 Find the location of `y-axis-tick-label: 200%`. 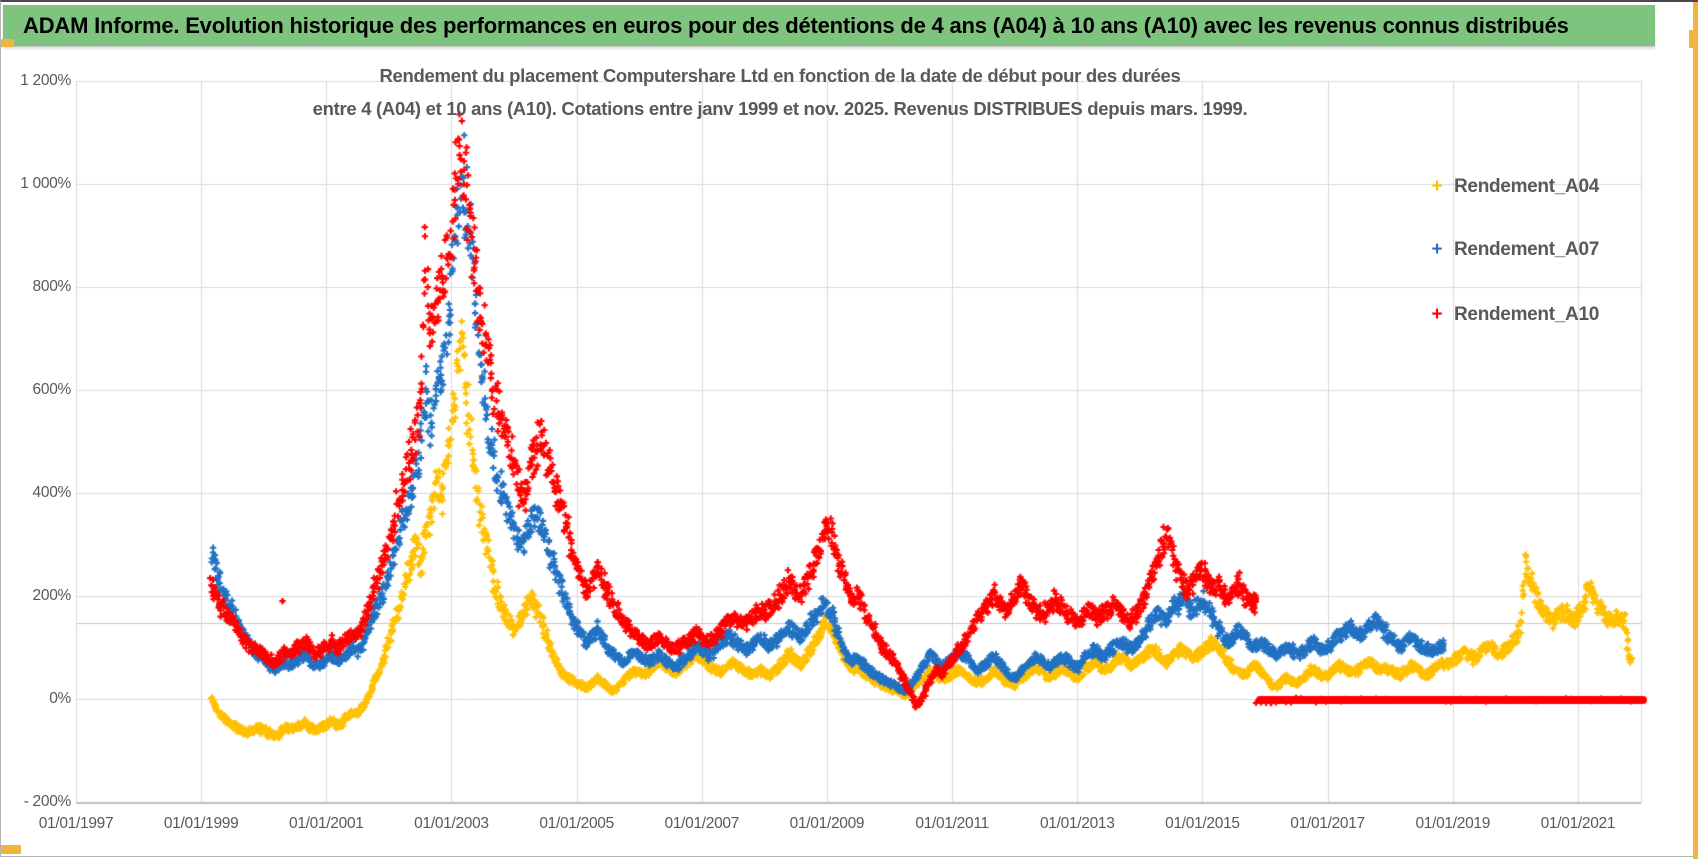

y-axis-tick-label: 200% is located at coordinates (52, 595).